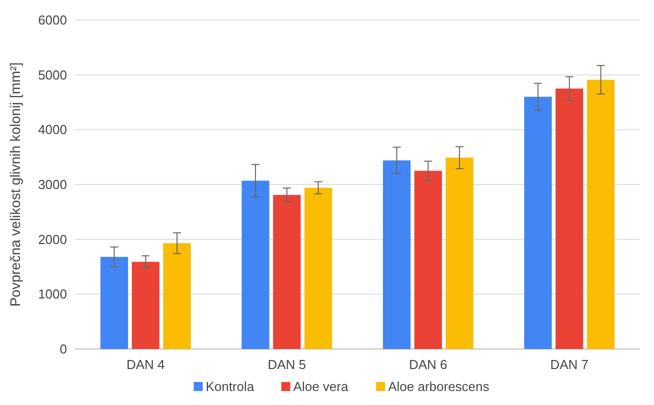 This screenshot has width=654, height=405. Describe the element at coordinates (52, 74) in the screenshot. I see `y-tick-label: 5000` at that location.